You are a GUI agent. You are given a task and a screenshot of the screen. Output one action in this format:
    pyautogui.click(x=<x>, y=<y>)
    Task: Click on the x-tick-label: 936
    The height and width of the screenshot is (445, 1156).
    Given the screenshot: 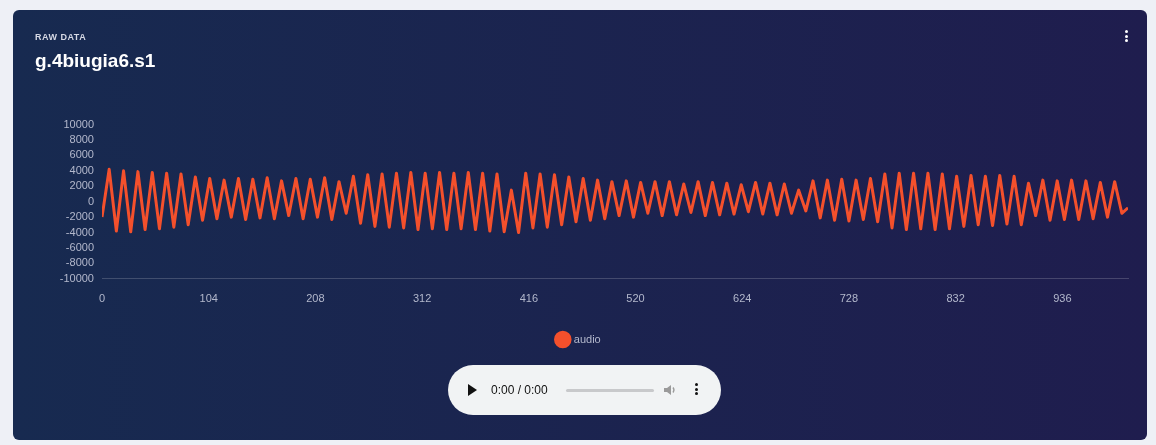 What is the action you would take?
    pyautogui.click(x=1062, y=298)
    